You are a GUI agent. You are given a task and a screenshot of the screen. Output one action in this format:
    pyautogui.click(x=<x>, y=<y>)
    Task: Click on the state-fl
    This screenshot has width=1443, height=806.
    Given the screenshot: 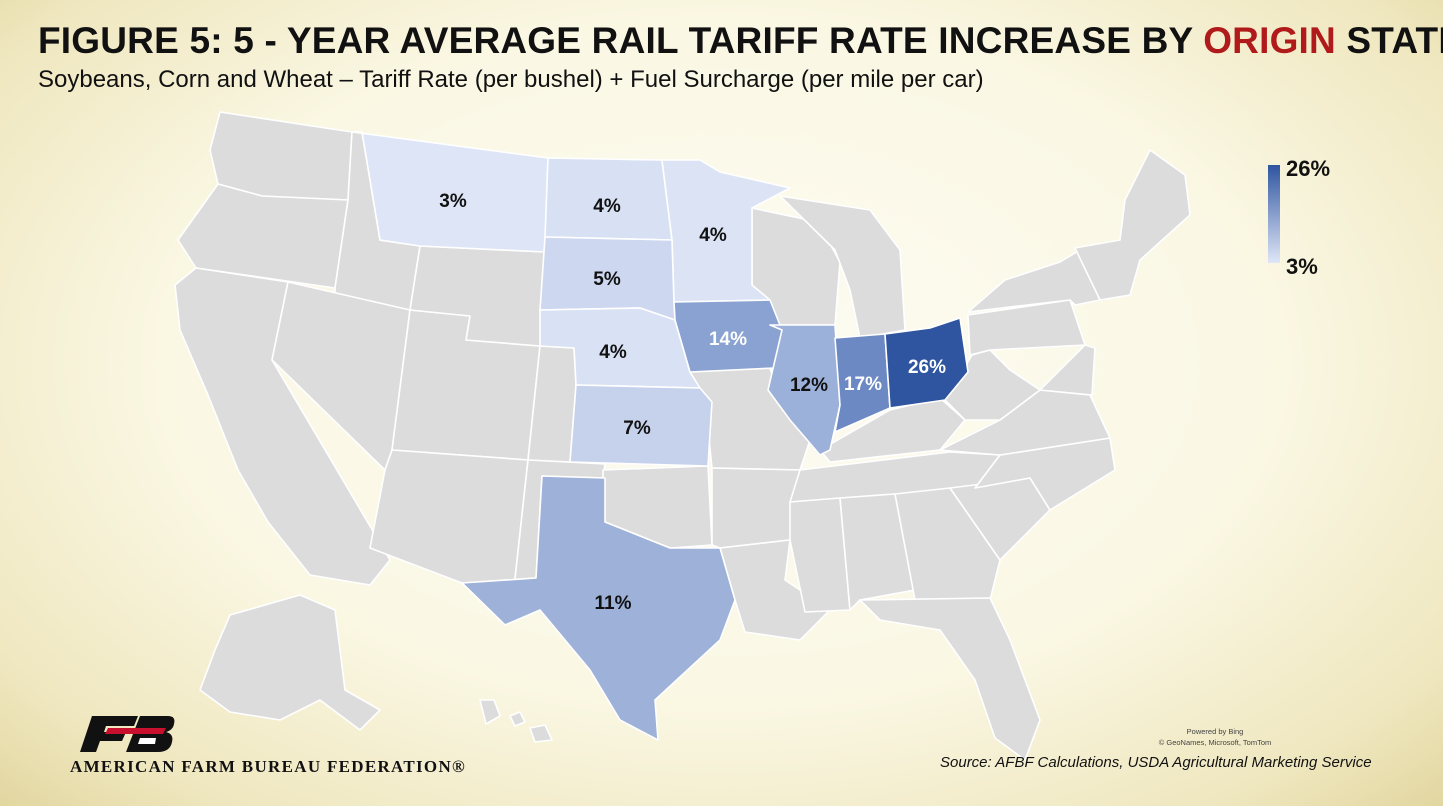 What is the action you would take?
    pyautogui.click(x=950, y=679)
    